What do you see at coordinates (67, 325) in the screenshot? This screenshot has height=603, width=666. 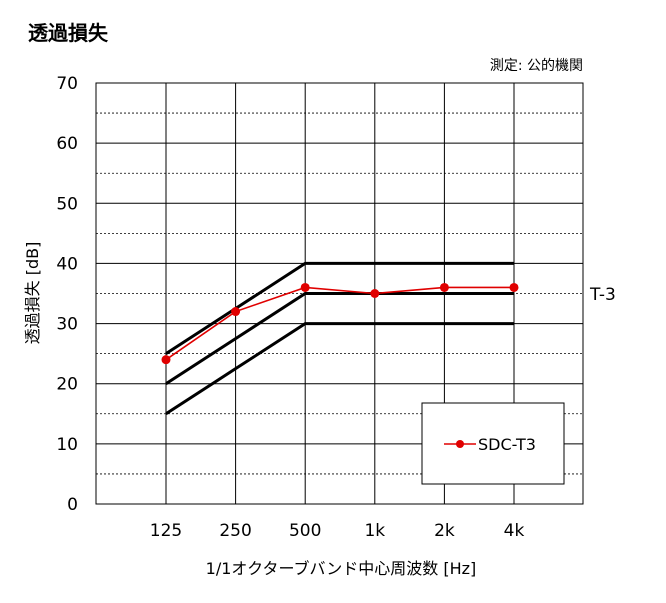 I see `y-tick-label: 30` at bounding box center [67, 325].